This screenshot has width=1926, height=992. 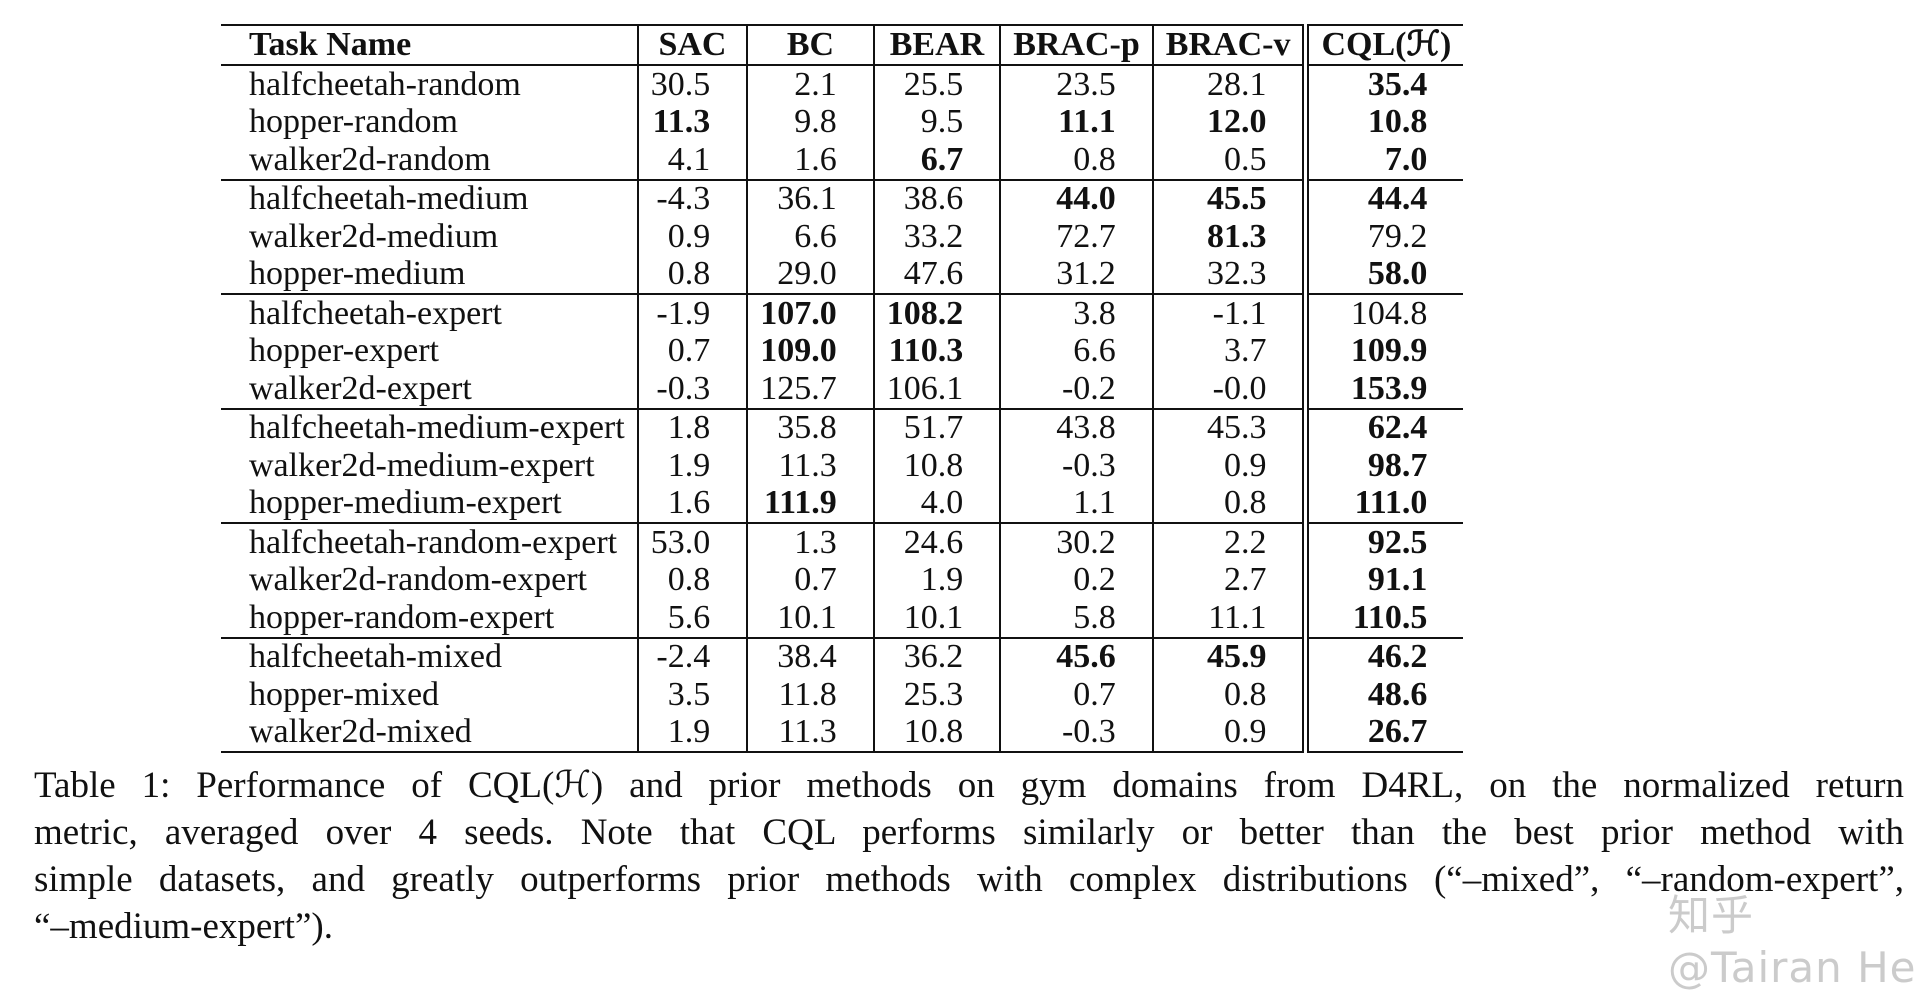 I want to click on bear-value-cell: 25.3, so click(x=936, y=695).